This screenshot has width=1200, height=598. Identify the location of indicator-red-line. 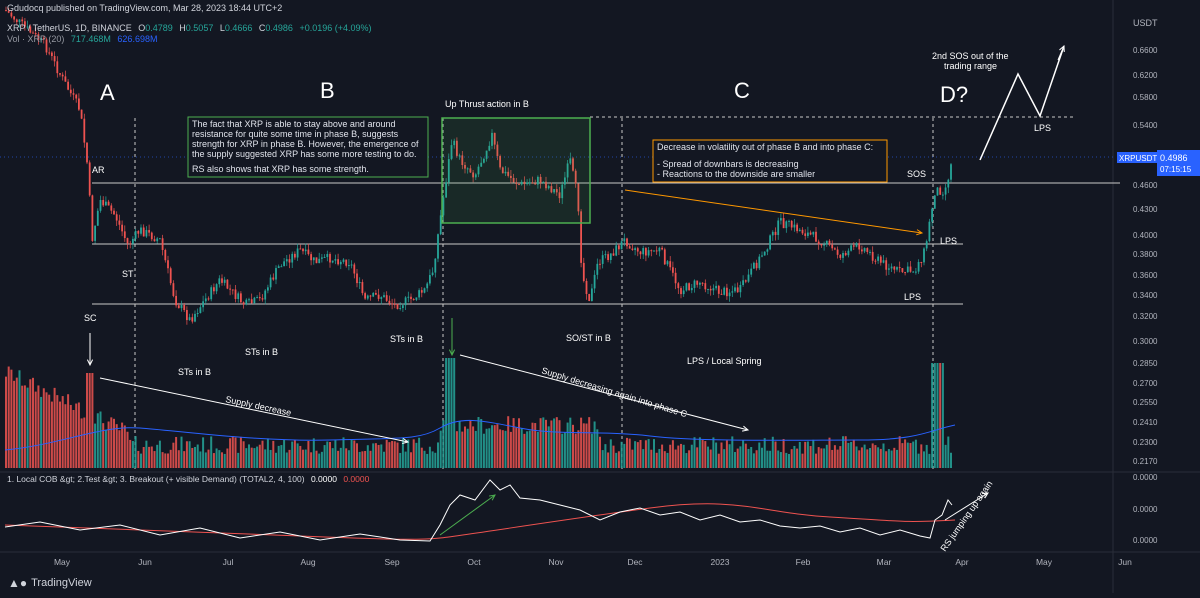
(480, 521).